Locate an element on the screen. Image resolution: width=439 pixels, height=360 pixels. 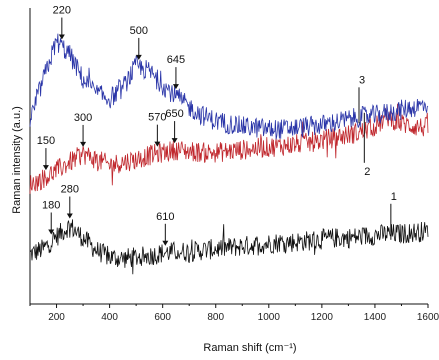
x-axis-label: Raman shift (cm⁻¹) is located at coordinates (249, 348).